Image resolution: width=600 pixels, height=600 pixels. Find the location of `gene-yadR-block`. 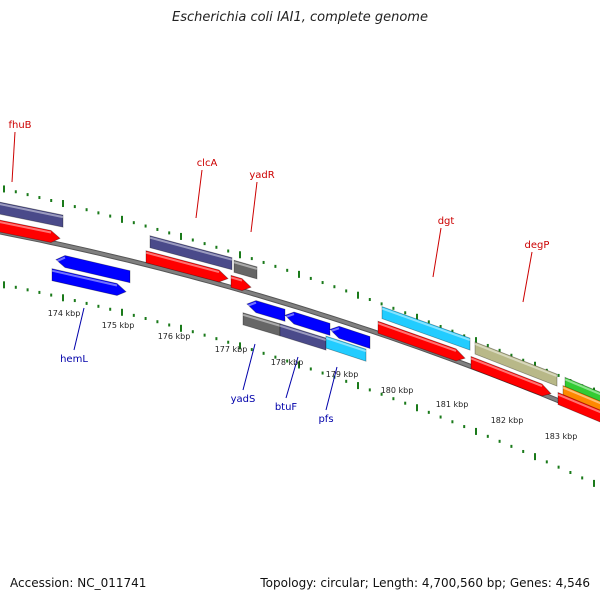

gene-yadR-block is located at coordinates (245, 269).